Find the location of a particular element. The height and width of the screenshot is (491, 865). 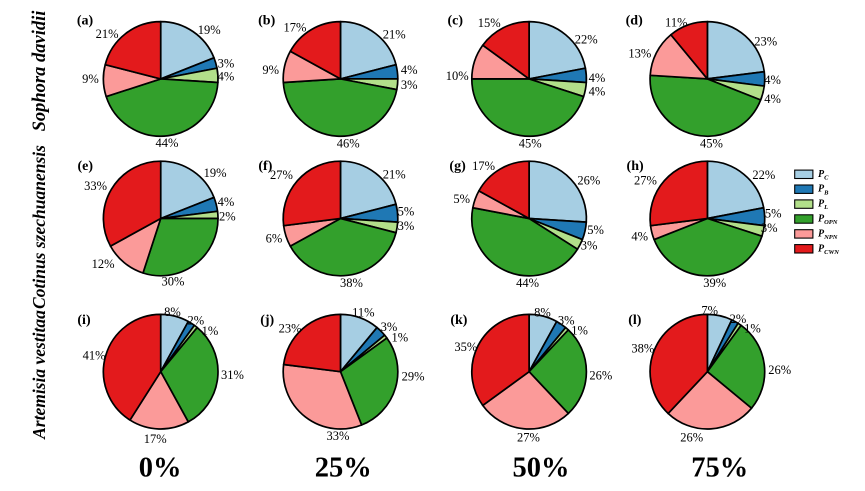

svg-text: 35% is located at coordinates (465, 347).